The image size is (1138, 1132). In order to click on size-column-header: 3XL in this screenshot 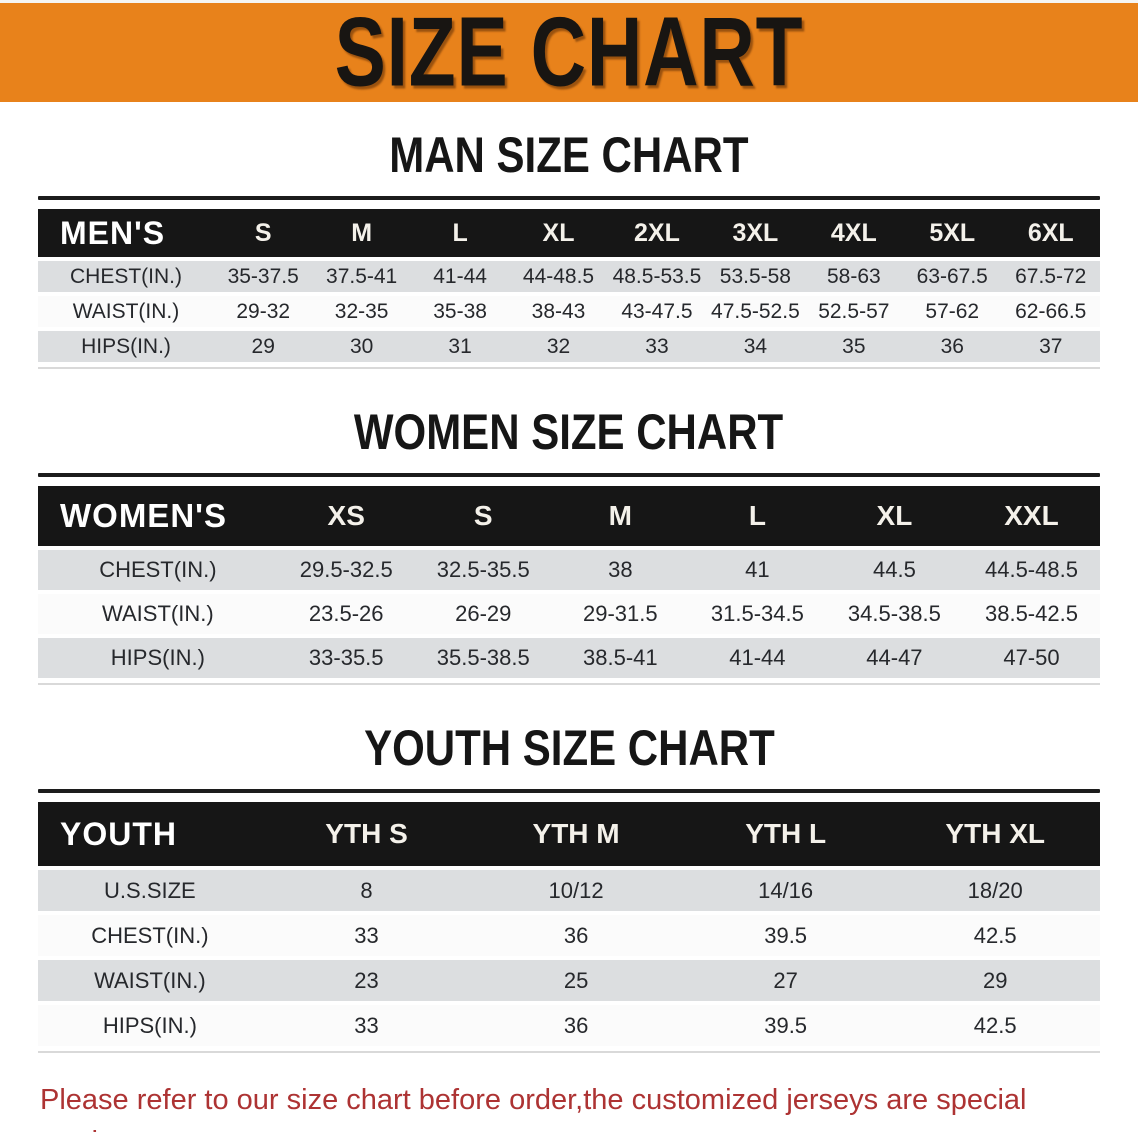, I will do `click(755, 233)`.